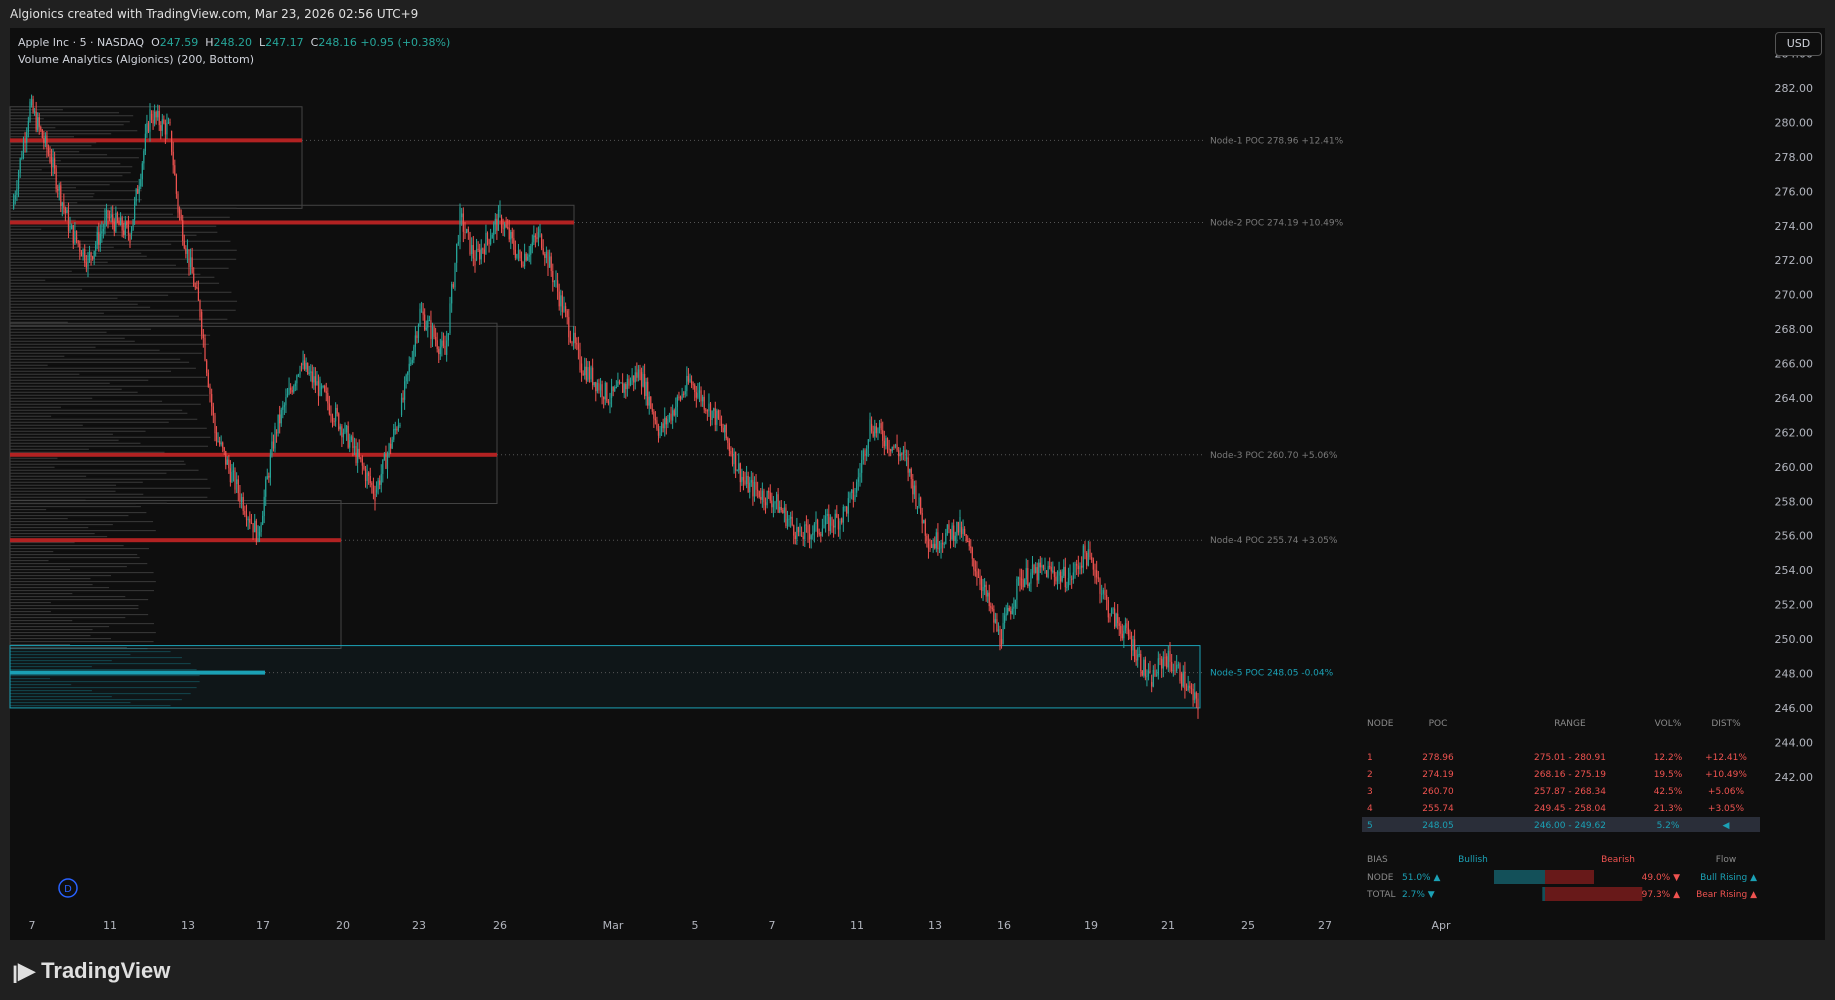 Image resolution: width=1835 pixels, height=1000 pixels. Describe the element at coordinates (1794, 570) in the screenshot. I see `y-tick-label: 254.00` at that location.